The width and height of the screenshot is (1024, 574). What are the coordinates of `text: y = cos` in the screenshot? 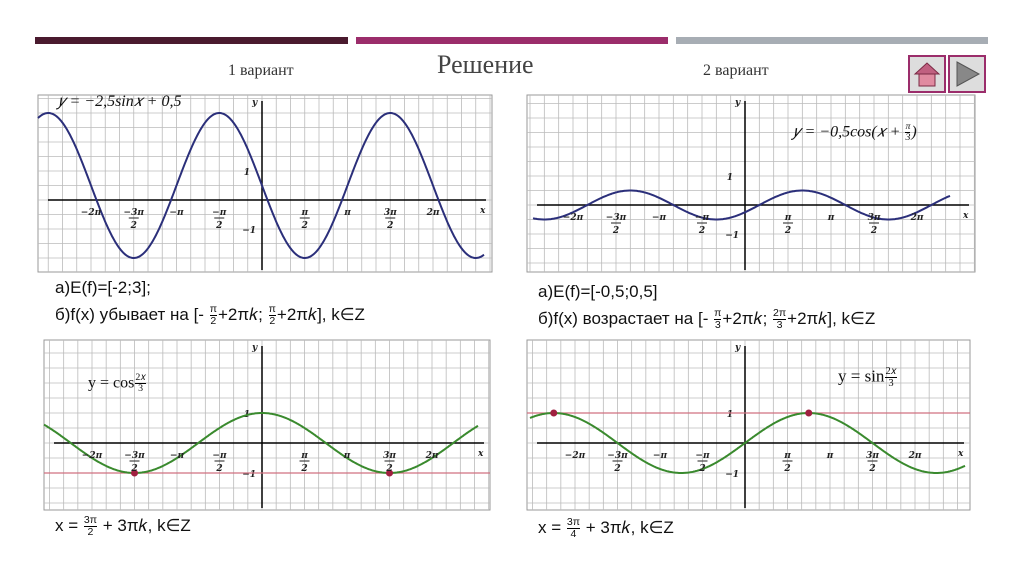 It's located at (111, 383).